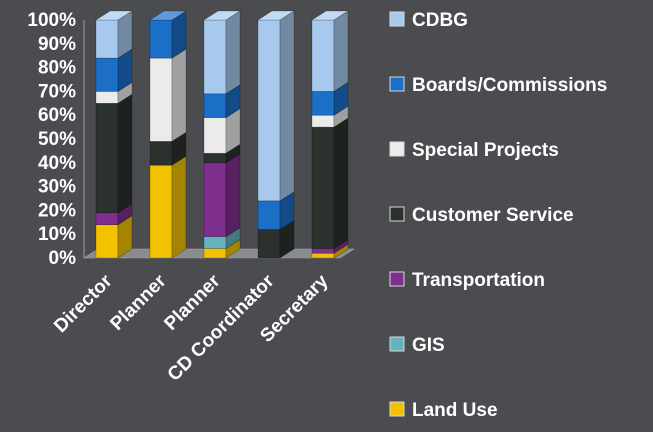 The width and height of the screenshot is (653, 432). I want to click on legend-item: Land Use, so click(443, 410).